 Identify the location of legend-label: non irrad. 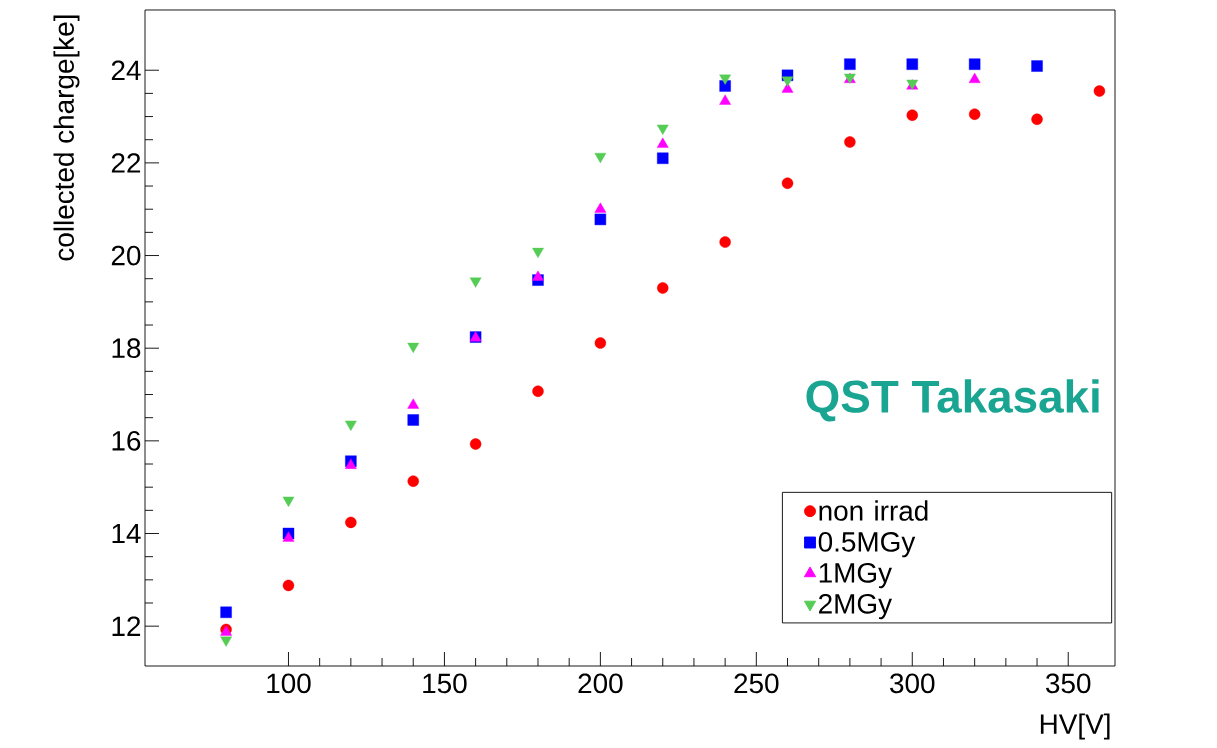
(873, 510).